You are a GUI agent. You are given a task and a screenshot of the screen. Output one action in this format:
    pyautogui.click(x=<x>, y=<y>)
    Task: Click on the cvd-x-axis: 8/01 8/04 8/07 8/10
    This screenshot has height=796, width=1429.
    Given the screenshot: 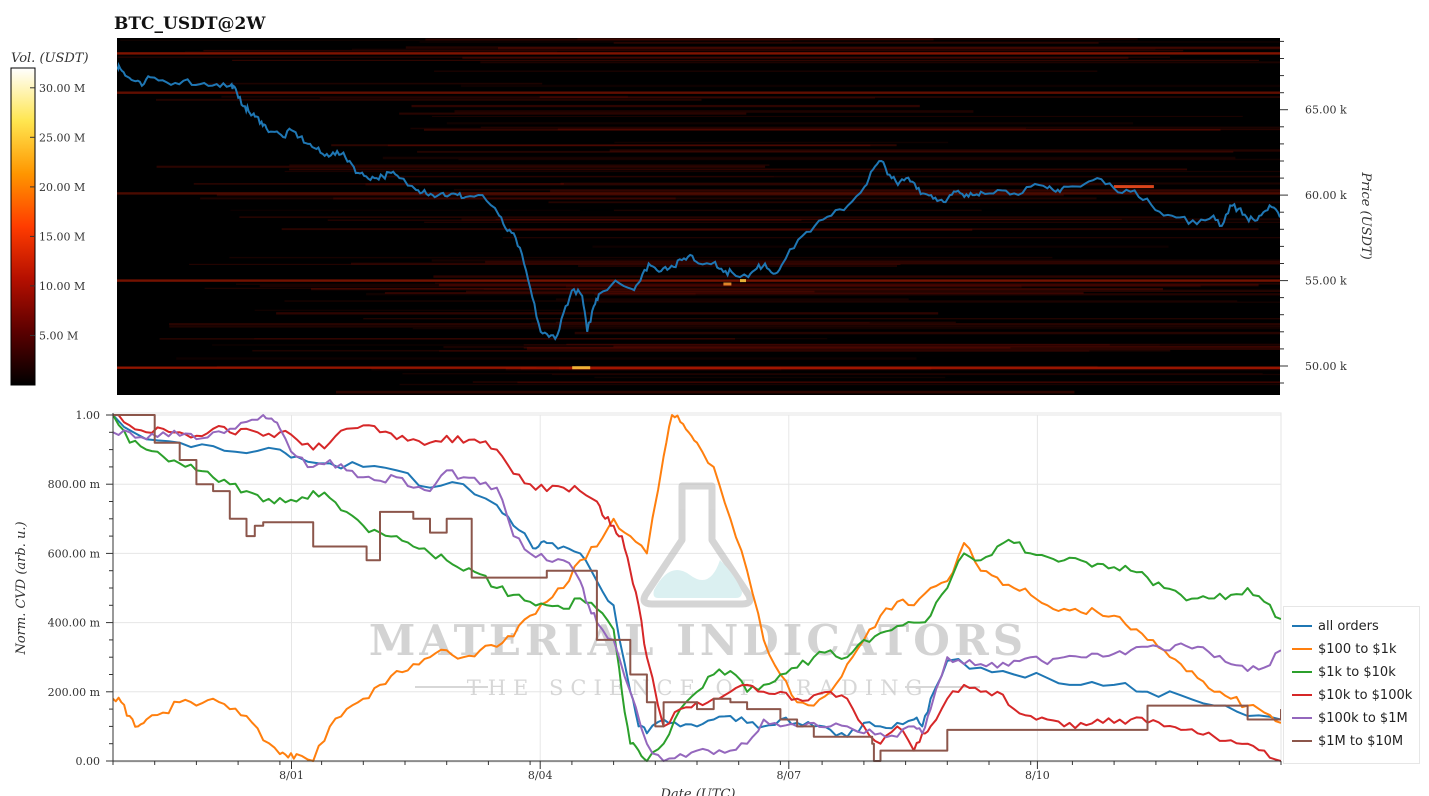 What is the action you would take?
    pyautogui.click(x=697, y=771)
    